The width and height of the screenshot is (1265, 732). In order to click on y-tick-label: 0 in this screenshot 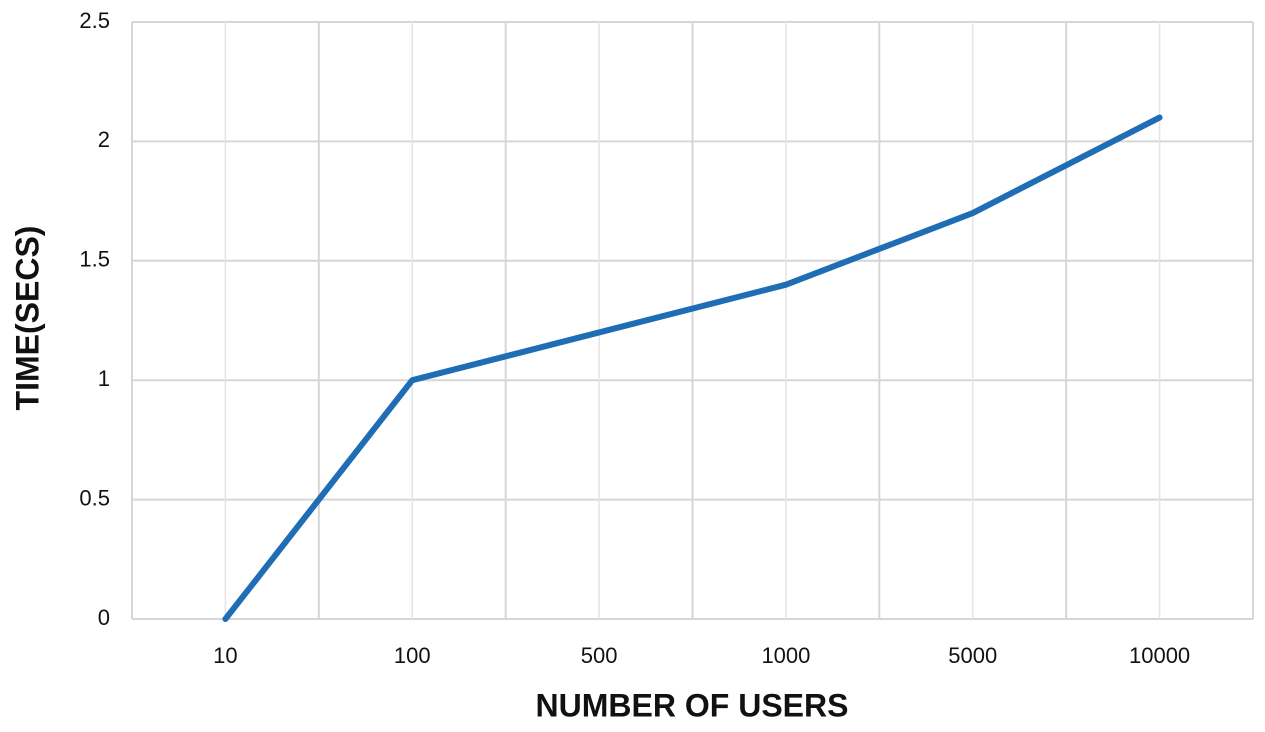, I will do `click(104, 617)`.